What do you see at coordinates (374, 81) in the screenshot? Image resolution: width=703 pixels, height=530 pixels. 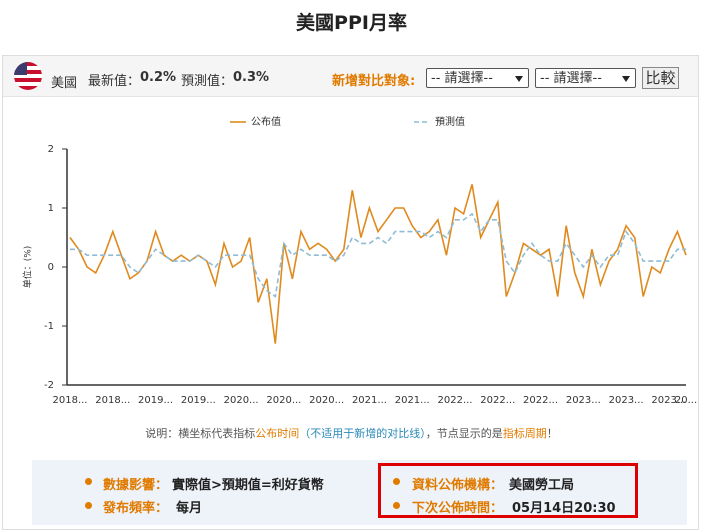 I see `compare-label: 新增對比對象:` at bounding box center [374, 81].